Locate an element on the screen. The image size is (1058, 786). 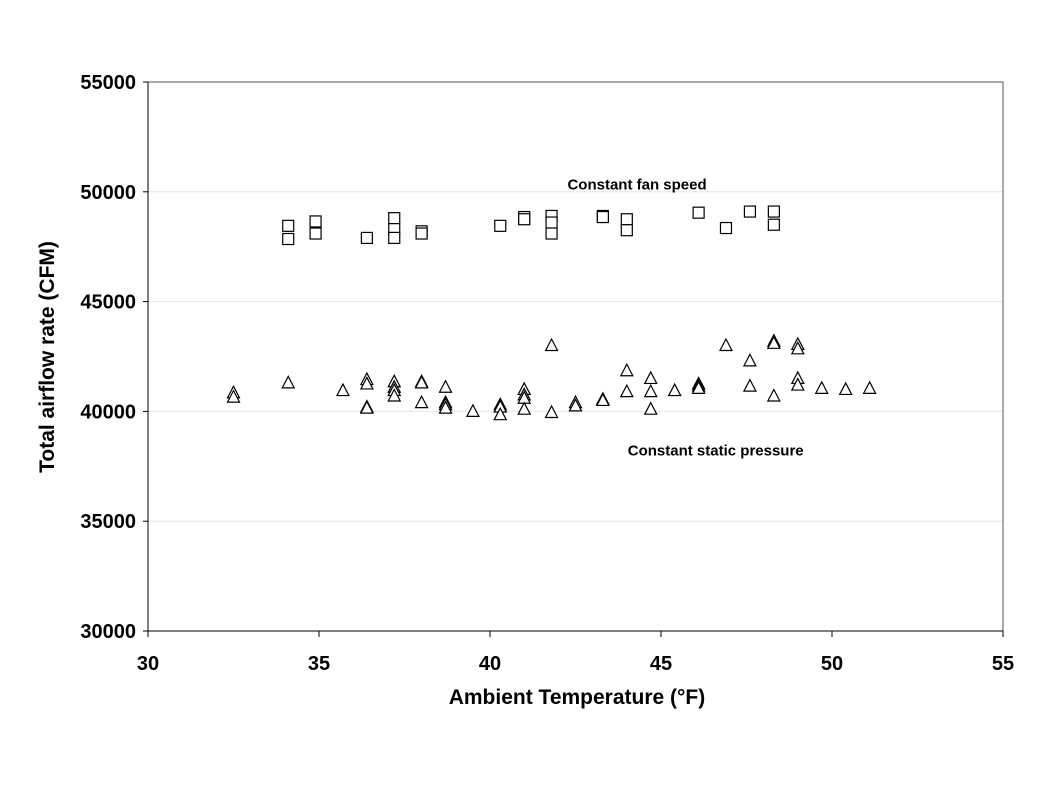
y-tick-label: 55000 is located at coordinates (108, 83).